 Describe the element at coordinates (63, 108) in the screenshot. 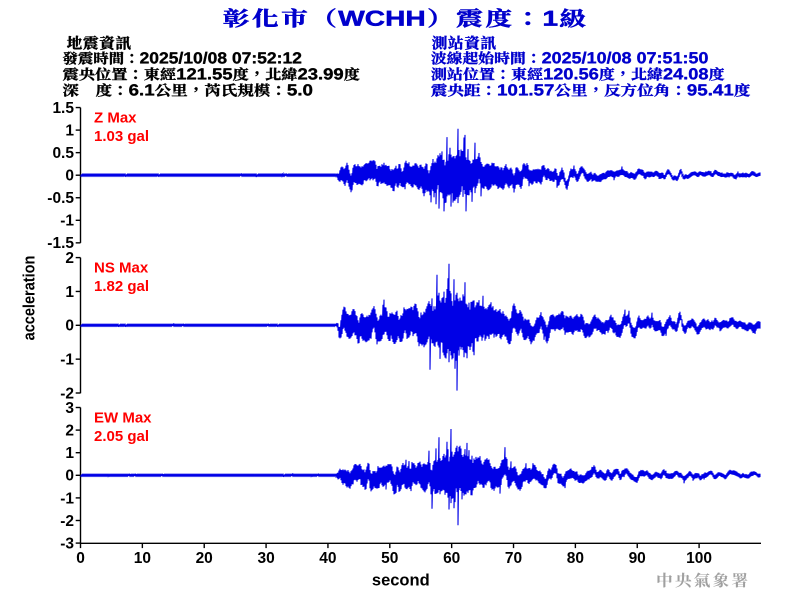

I see `svg-text: 1.5` at that location.